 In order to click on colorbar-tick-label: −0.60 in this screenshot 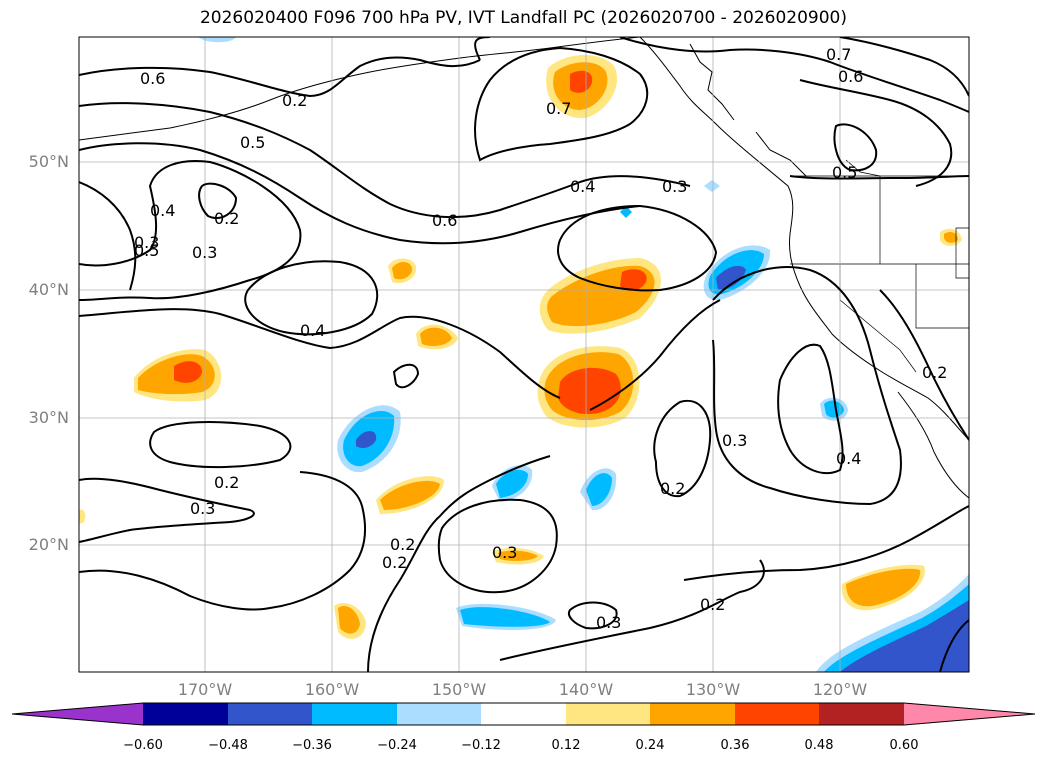, I will do `click(143, 745)`.